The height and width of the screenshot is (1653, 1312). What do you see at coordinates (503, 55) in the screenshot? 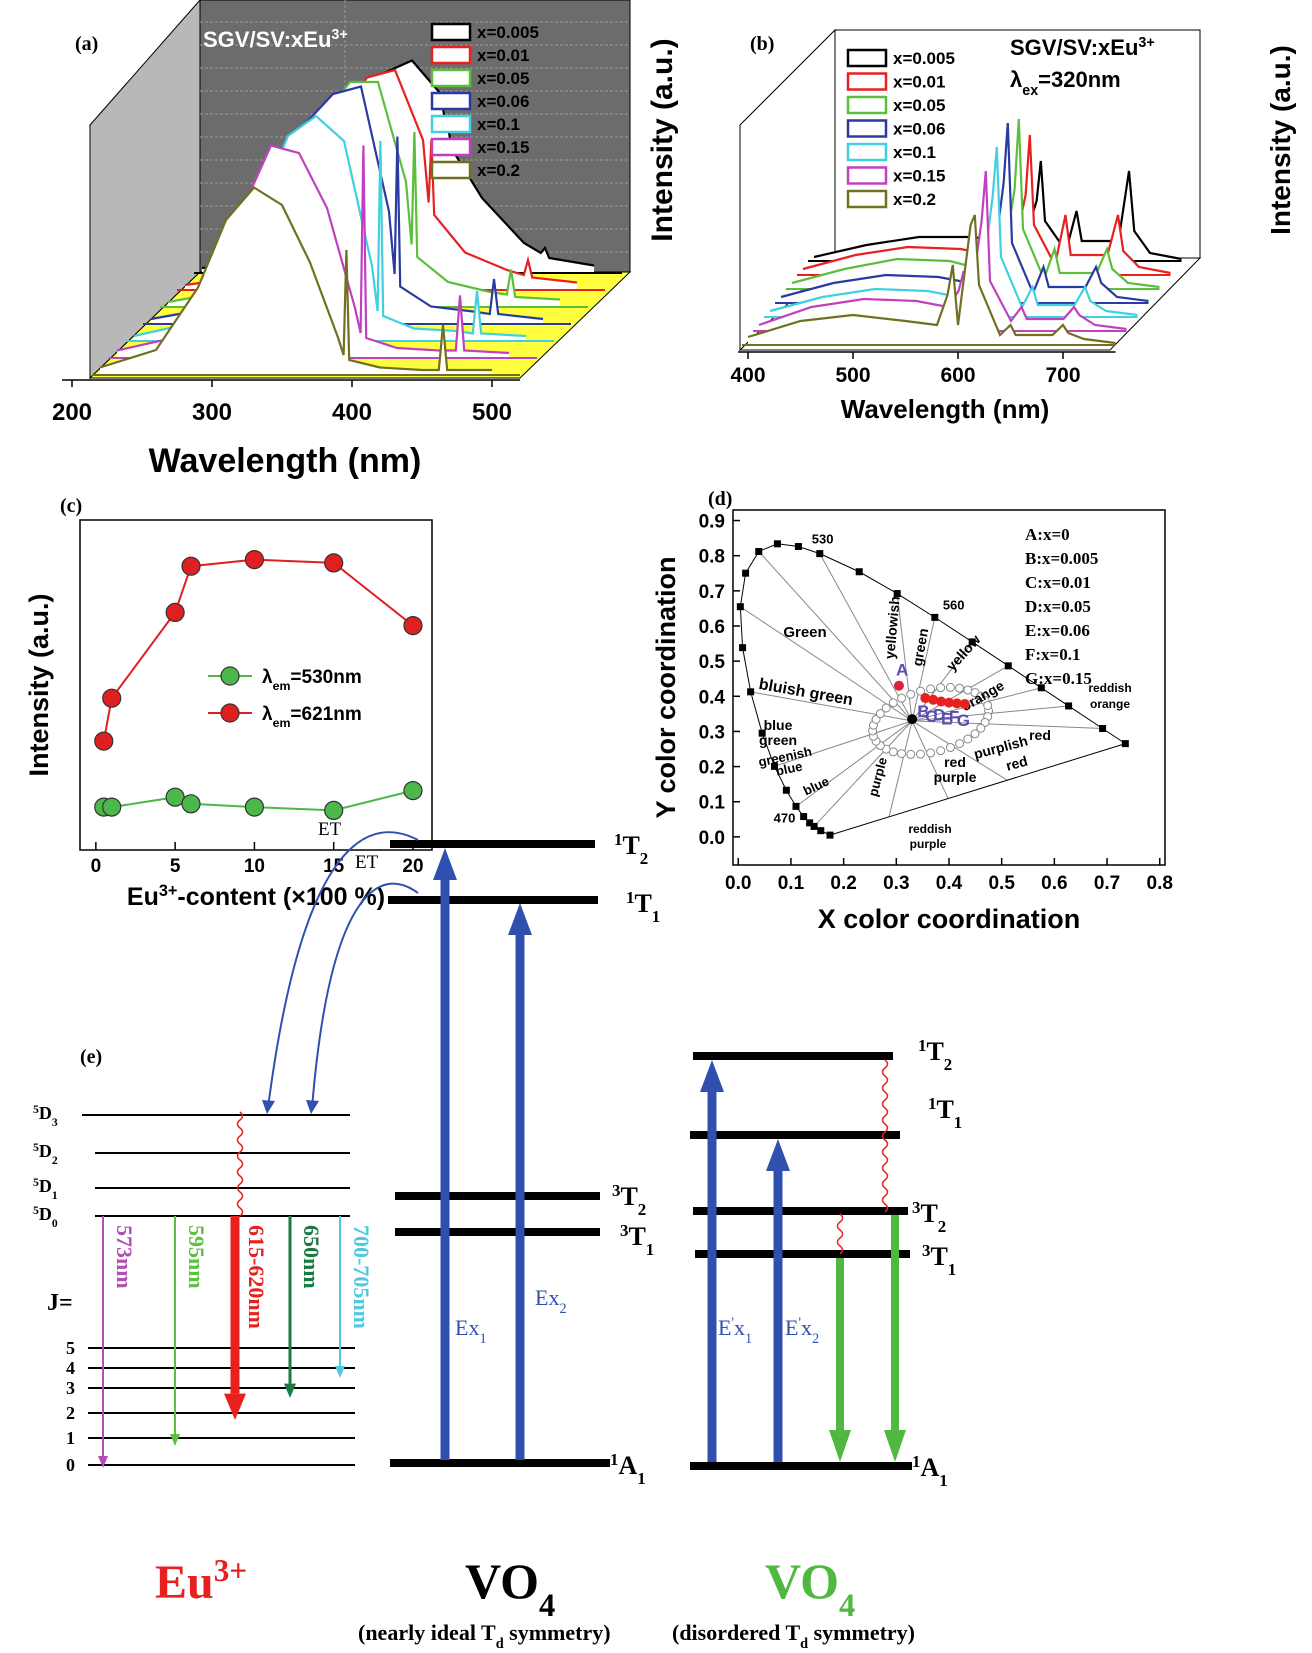
I see `legend-label: x=0.01` at bounding box center [503, 55].